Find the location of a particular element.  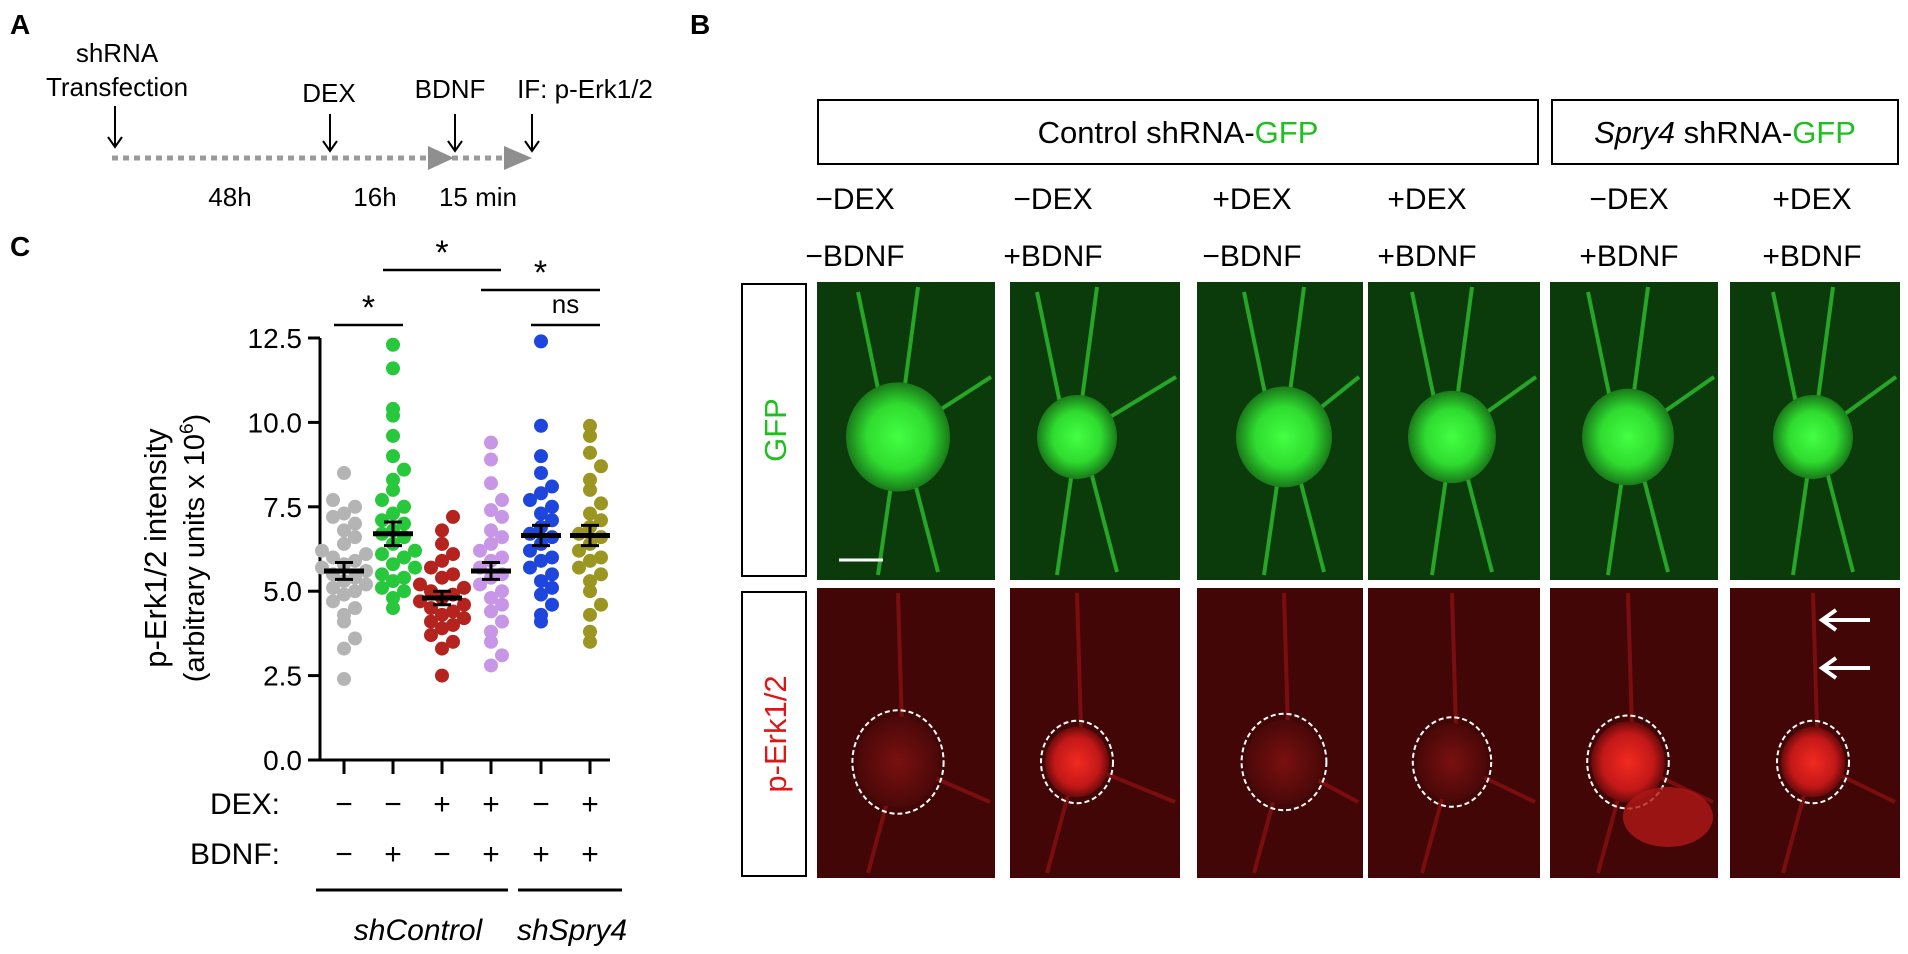

timeline-interval-2: 16h is located at coordinates (374, 197).